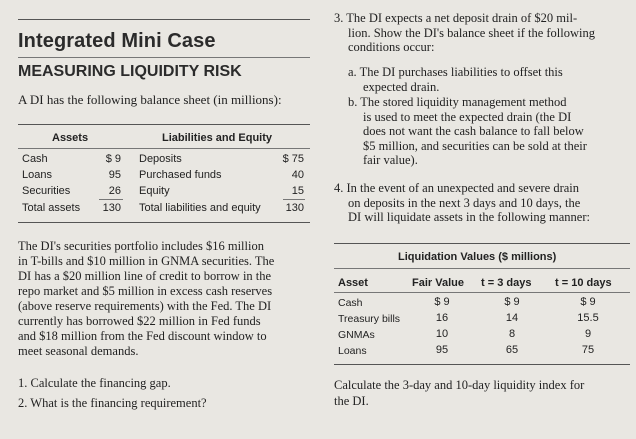 The height and width of the screenshot is (439, 636). I want to click on case-title: Integrated Mini Case, so click(117, 41).